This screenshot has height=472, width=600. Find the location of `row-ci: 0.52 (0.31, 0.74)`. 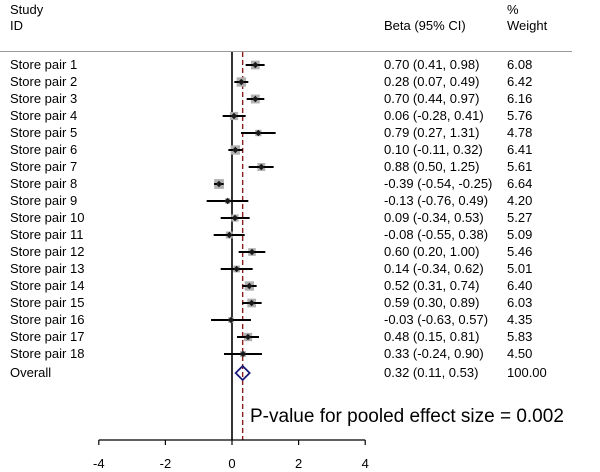

row-ci: 0.52 (0.31, 0.74) is located at coordinates (432, 285).